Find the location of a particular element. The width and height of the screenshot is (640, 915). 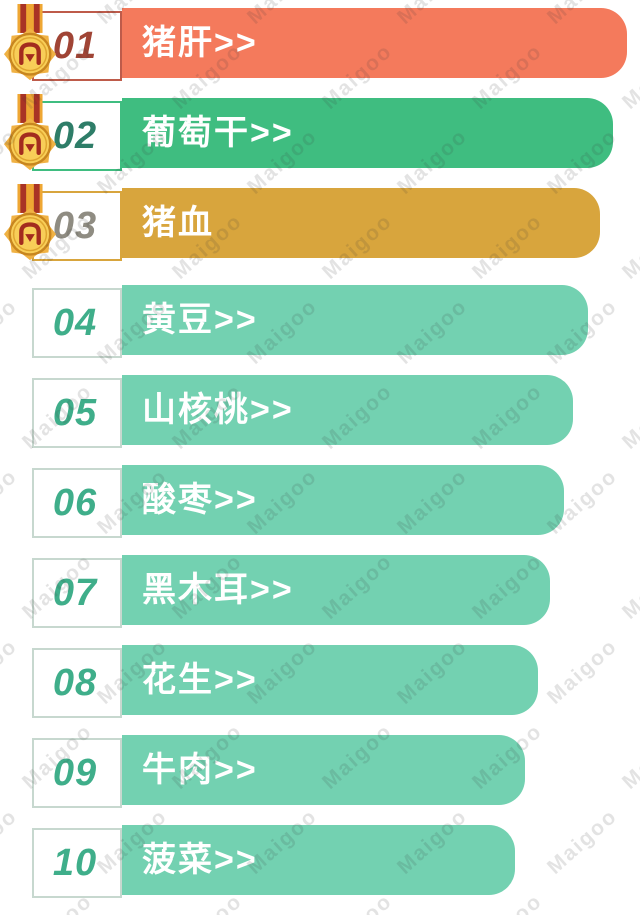

rank-number: 10 is located at coordinates (75, 862).